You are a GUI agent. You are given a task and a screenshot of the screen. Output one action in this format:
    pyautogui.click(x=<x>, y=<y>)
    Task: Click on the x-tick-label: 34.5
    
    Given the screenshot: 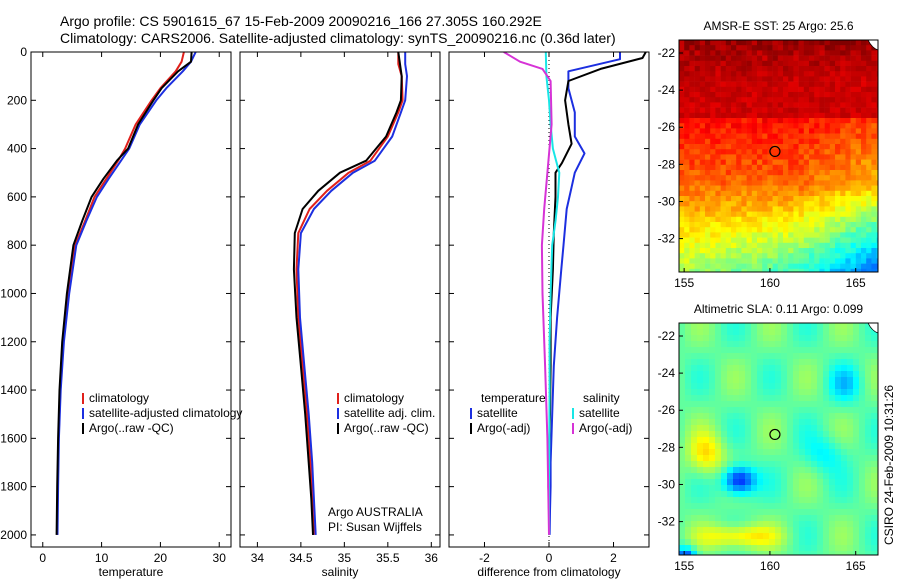 What is the action you would take?
    pyautogui.click(x=301, y=558)
    